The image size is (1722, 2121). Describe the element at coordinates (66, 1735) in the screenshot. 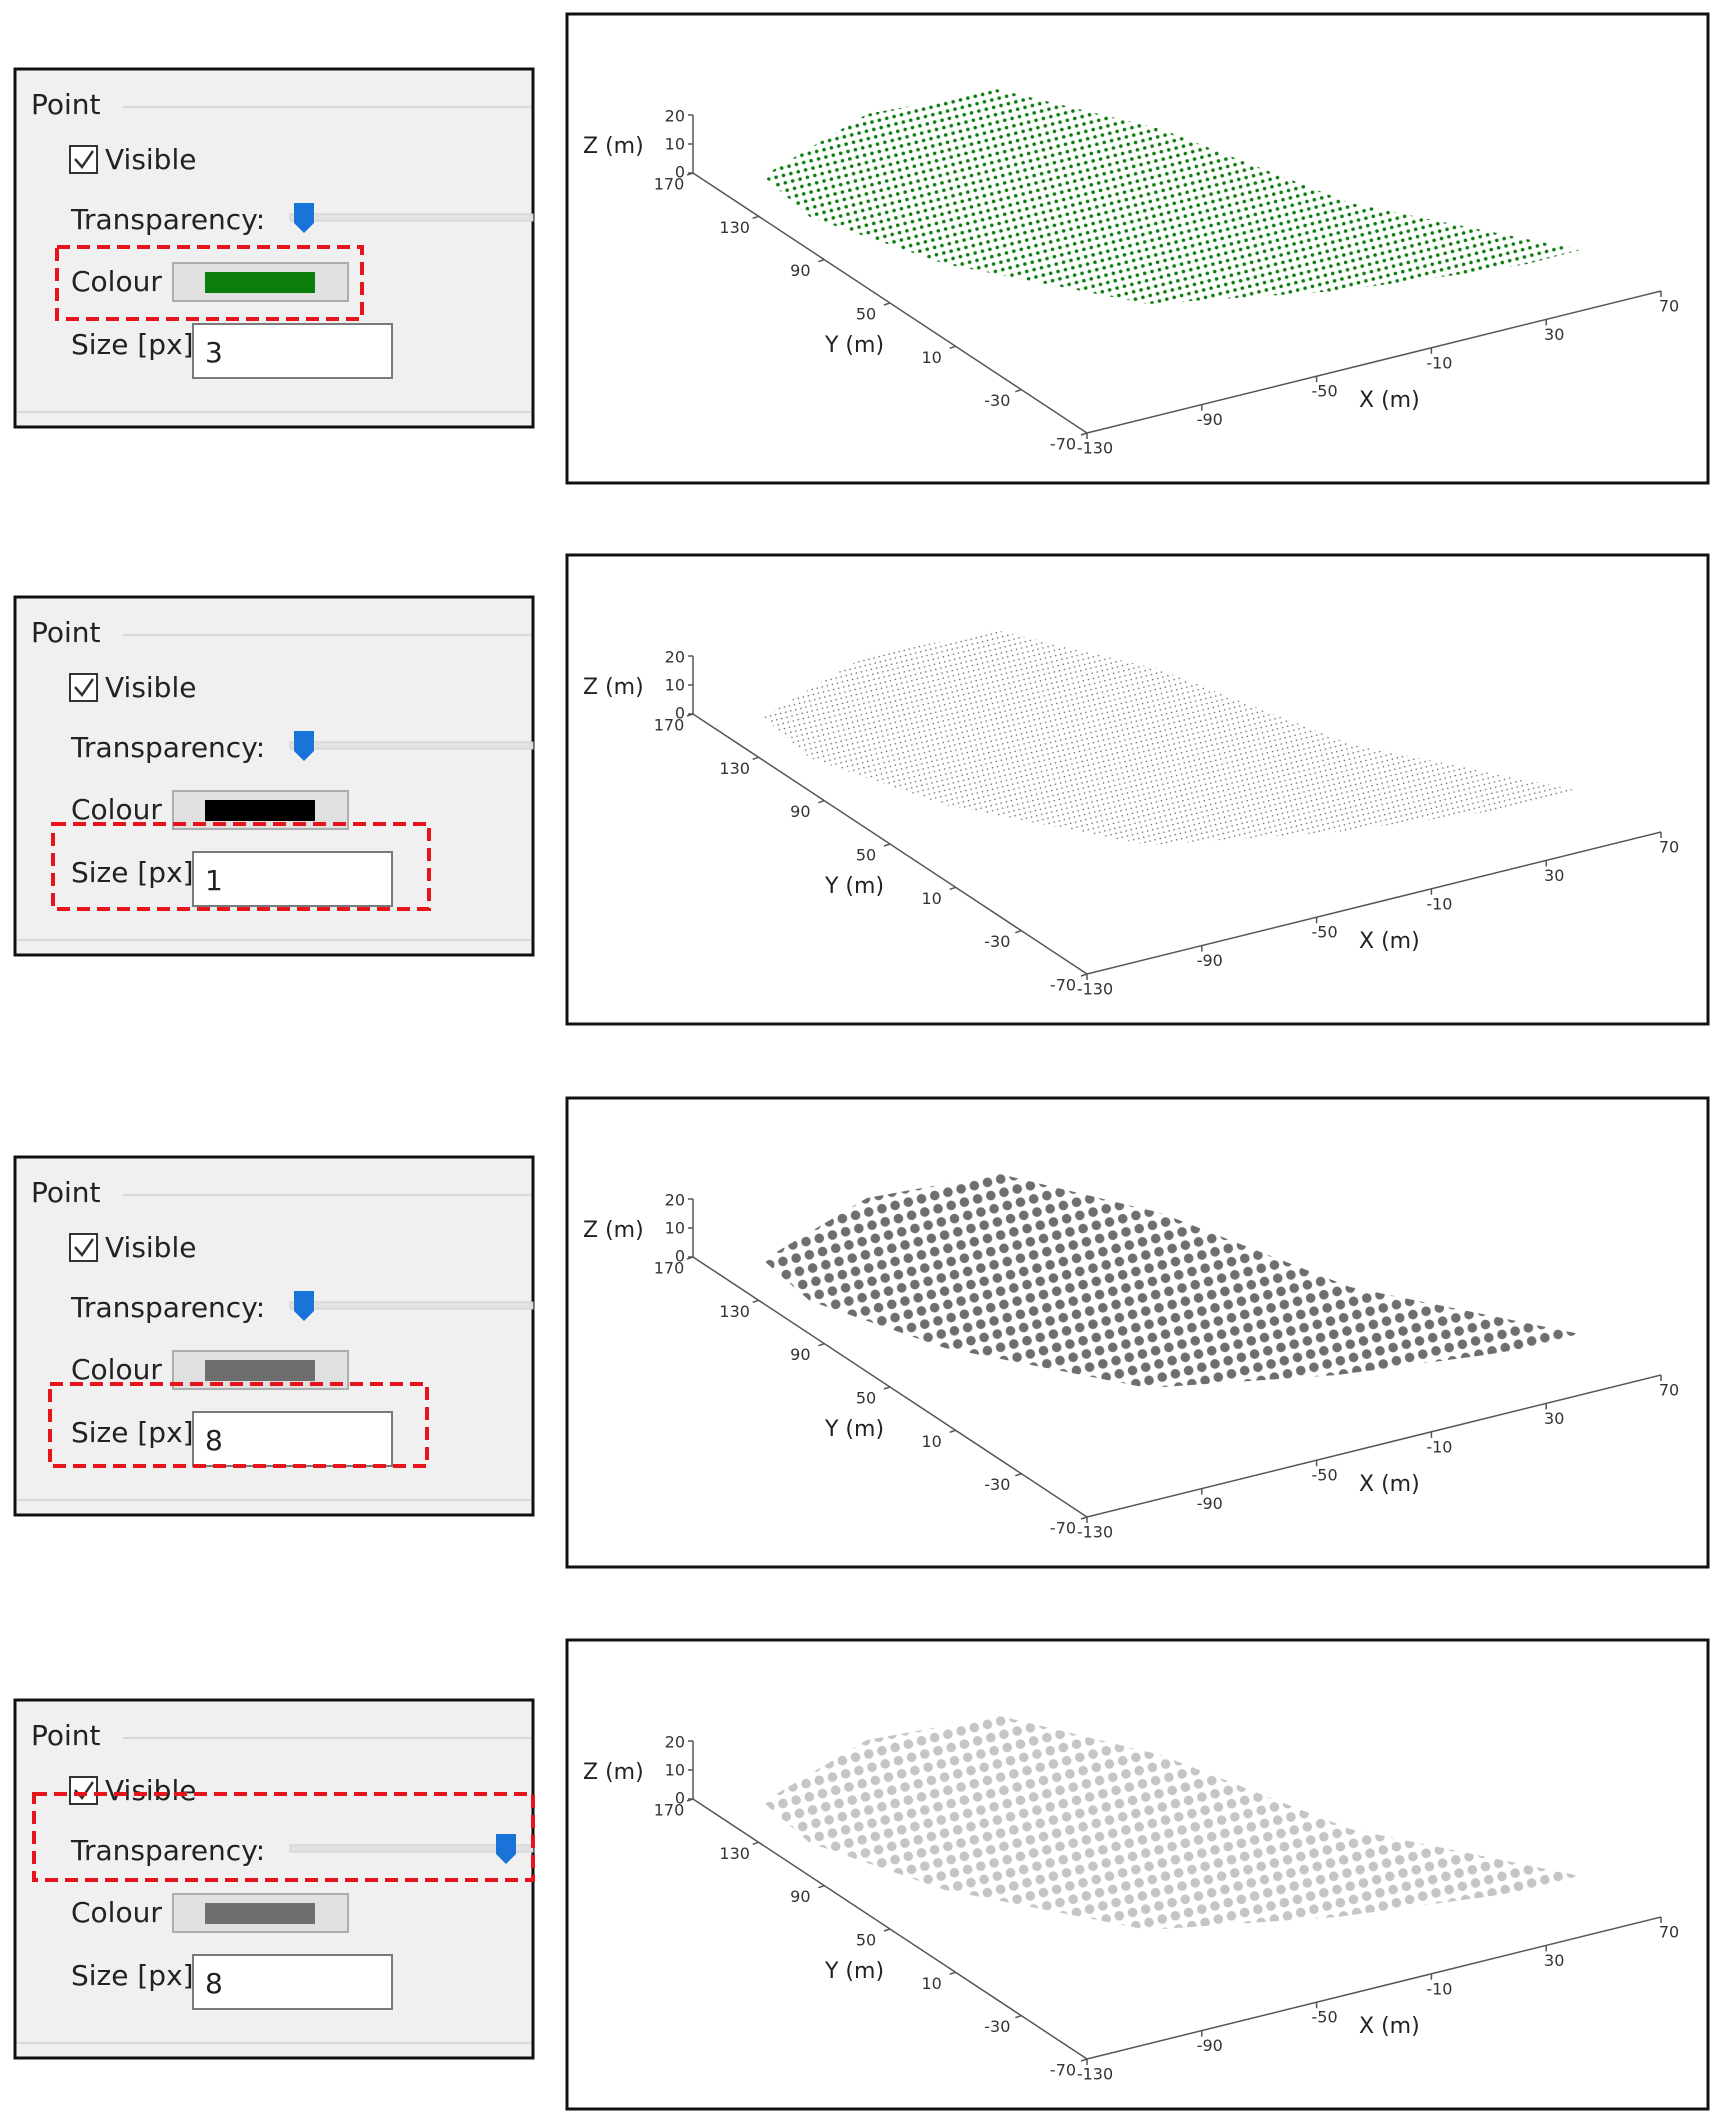

I see `group-title: Point` at that location.